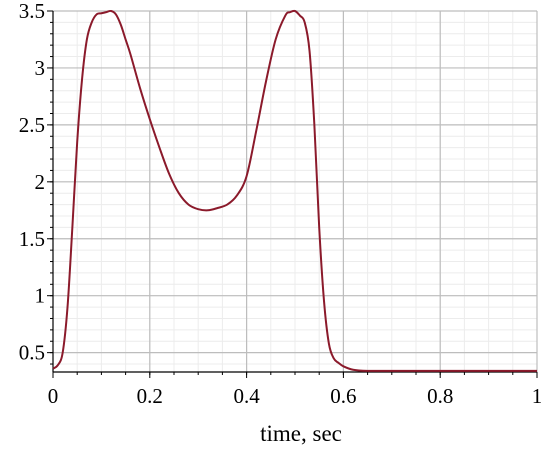 This screenshot has height=449, width=550. Describe the element at coordinates (295, 390) in the screenshot. I see `x-axis-ticks: 0 0.2 0.4 0.6 0.8 1` at that location.